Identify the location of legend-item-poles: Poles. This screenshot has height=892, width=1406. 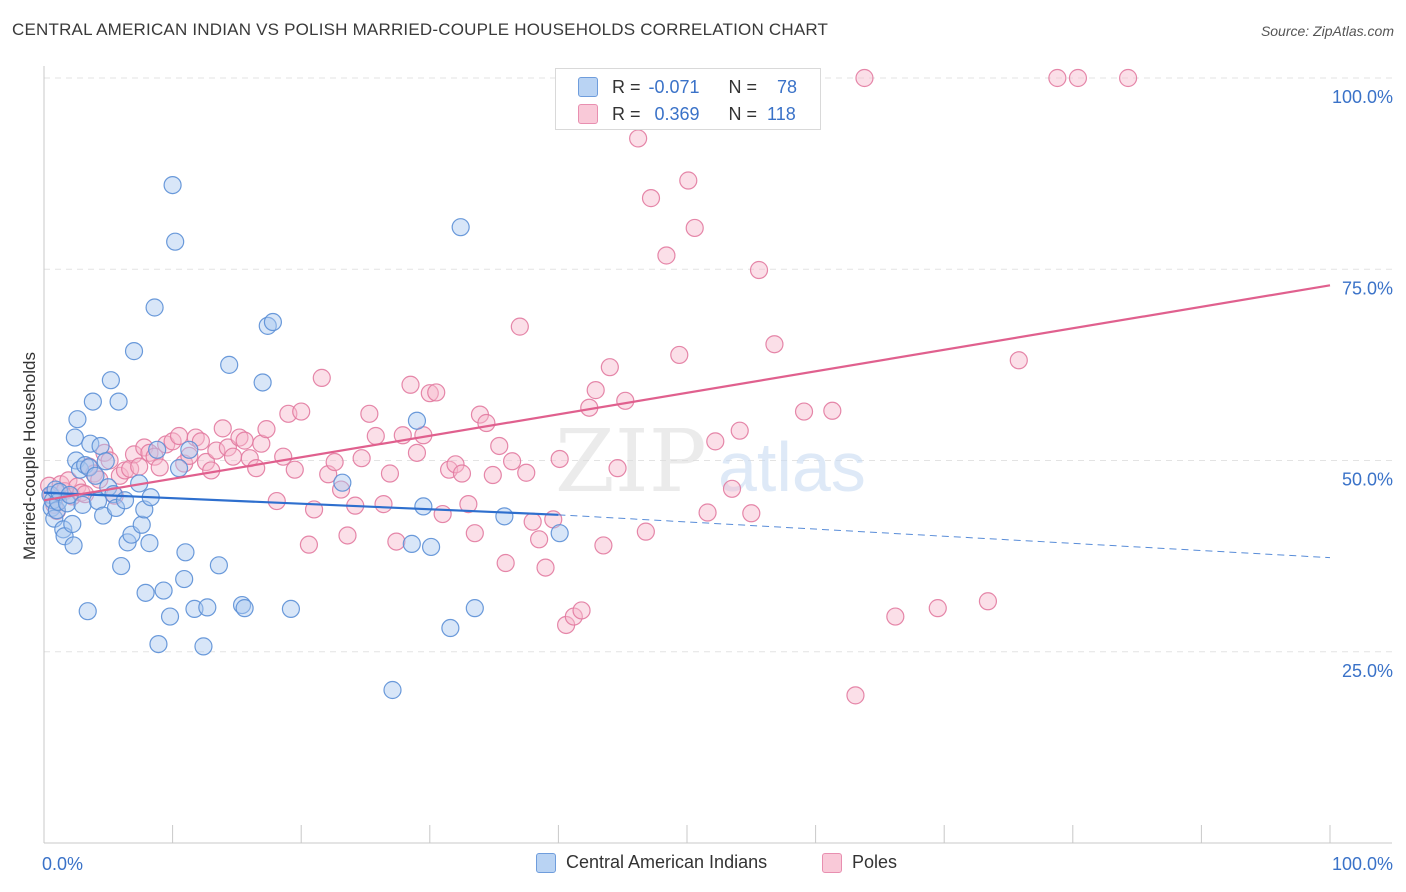
(859, 862).